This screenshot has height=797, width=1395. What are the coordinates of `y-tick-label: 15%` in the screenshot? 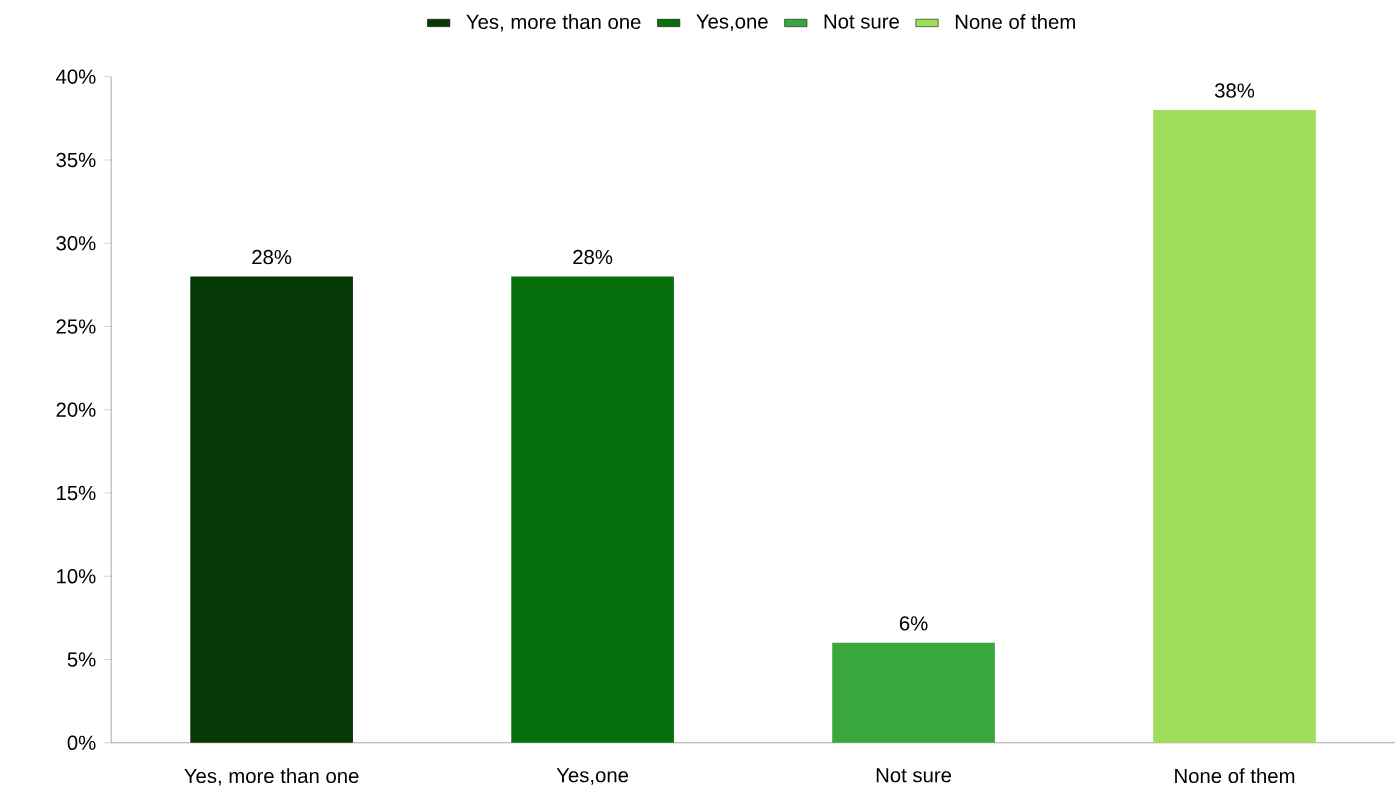 It's located at (76, 493).